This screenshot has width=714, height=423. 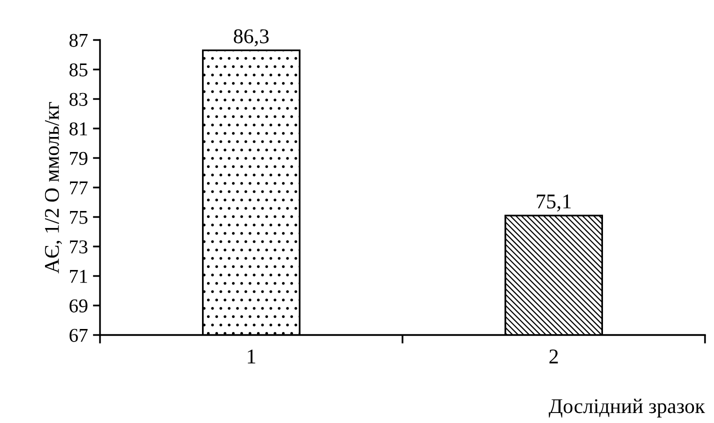 What do you see at coordinates (78, 69) in the screenshot?
I see `y-tick-label: 85` at bounding box center [78, 69].